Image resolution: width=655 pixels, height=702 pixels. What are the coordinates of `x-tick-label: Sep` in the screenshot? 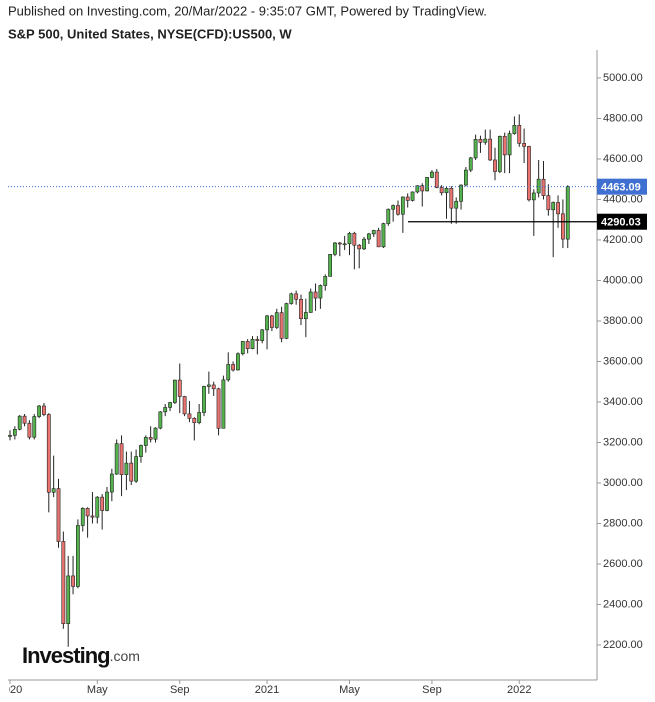 It's located at (180, 690).